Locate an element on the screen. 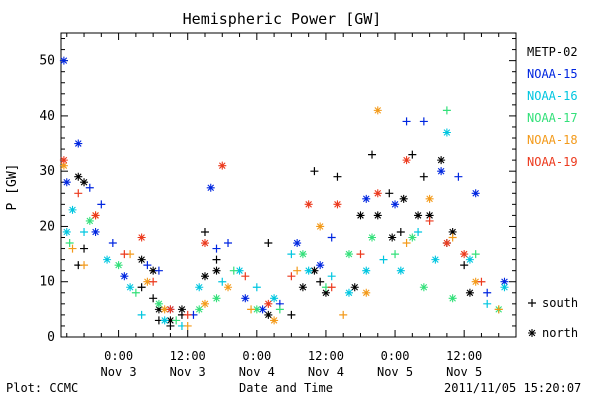 Image resolution: width=600 pixels, height=400 pixels. marker-legend-north: north is located at coordinates (553, 333).